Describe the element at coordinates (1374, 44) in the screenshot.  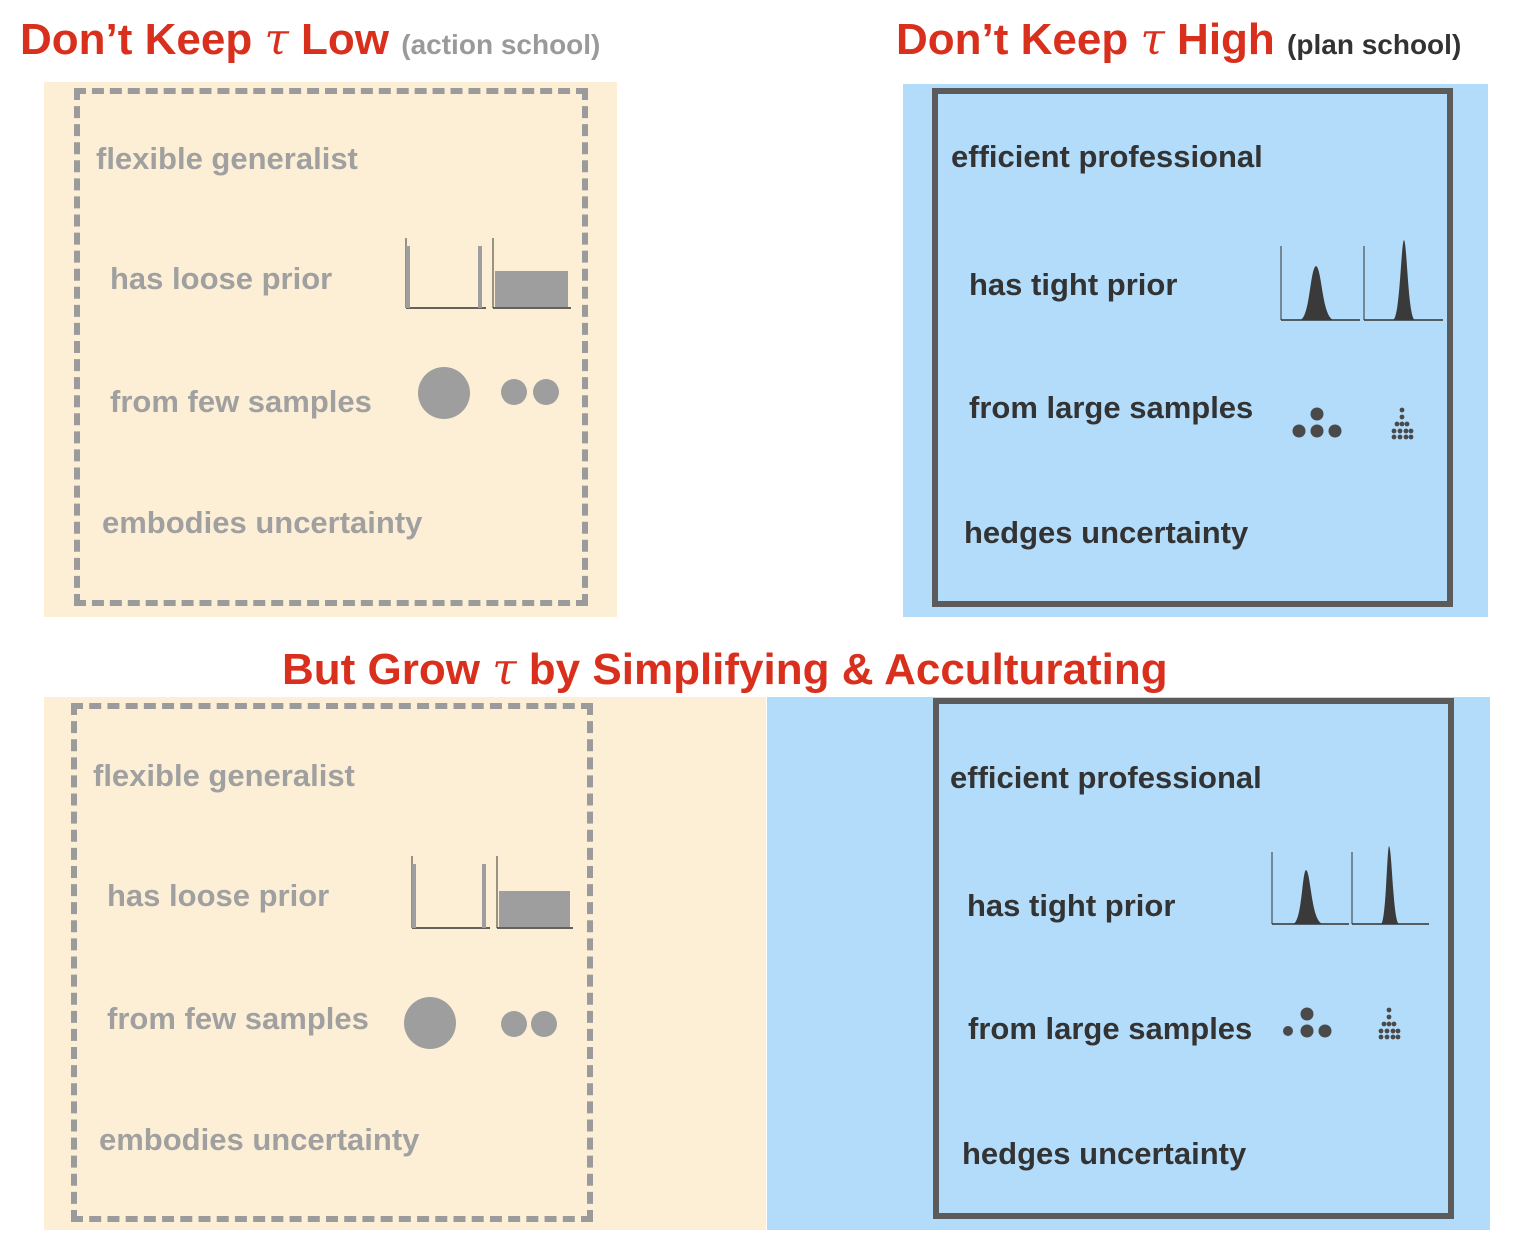
I see `top-right-subtitle: (plan school)` at that location.